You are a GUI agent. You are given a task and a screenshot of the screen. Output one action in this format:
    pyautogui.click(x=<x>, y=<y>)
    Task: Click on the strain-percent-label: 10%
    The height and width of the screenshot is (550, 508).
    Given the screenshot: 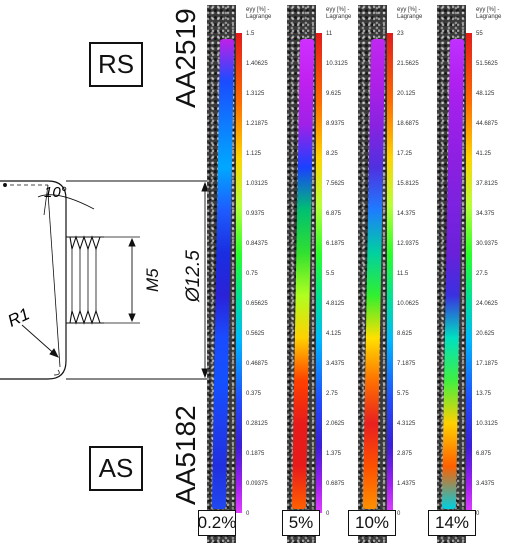 What is the action you would take?
    pyautogui.click(x=372, y=523)
    